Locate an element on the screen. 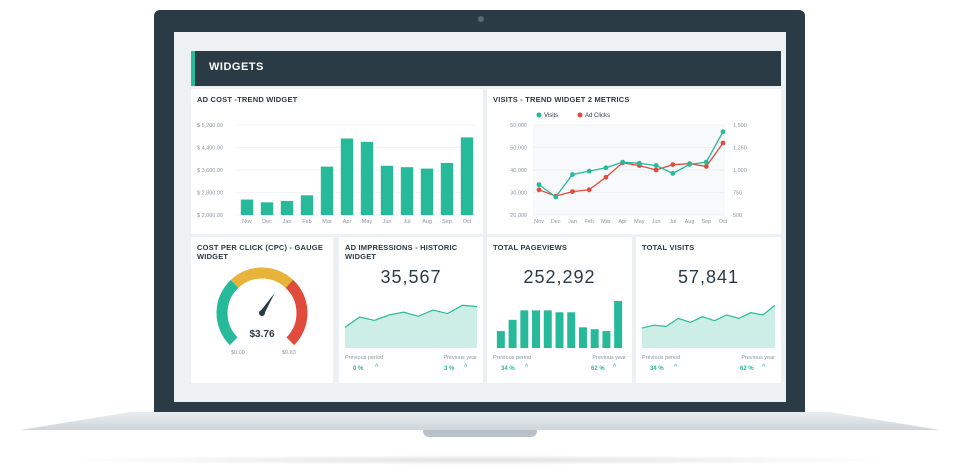 The height and width of the screenshot is (473, 960). y-left-tick-label: 30,000 is located at coordinates (518, 194).